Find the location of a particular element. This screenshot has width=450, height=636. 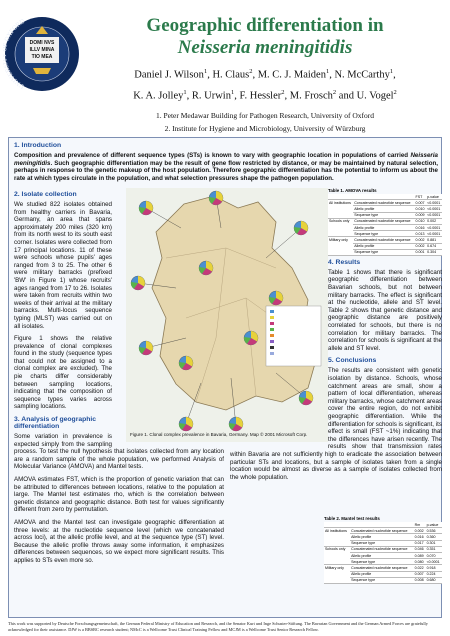

heading: 1. Introduction is located at coordinates (38, 145).